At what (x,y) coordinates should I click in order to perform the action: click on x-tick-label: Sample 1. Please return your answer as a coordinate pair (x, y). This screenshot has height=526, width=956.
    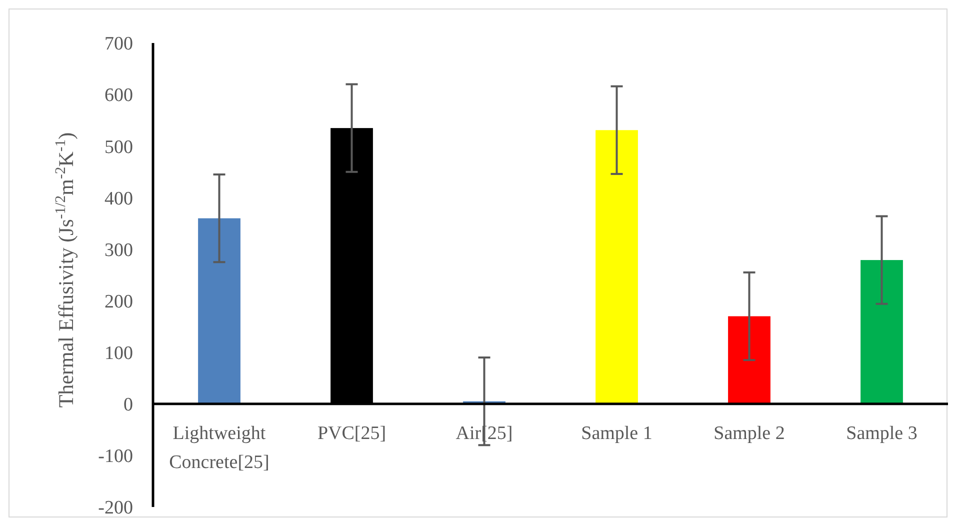
    Looking at the image, I should click on (616, 433).